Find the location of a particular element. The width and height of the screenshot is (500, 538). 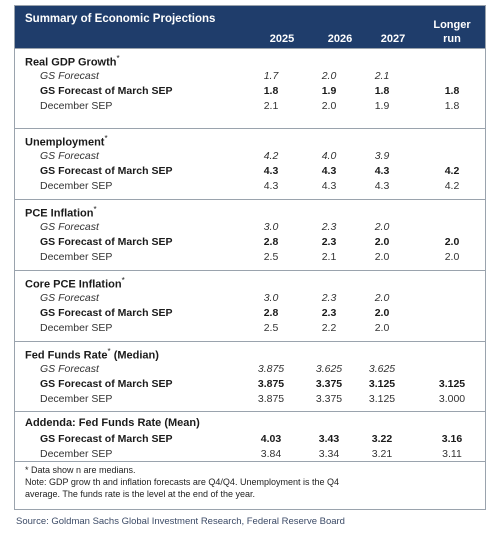

table-row: December SEP 3.875 3.375 3.125 3.000 is located at coordinates (250, 400).